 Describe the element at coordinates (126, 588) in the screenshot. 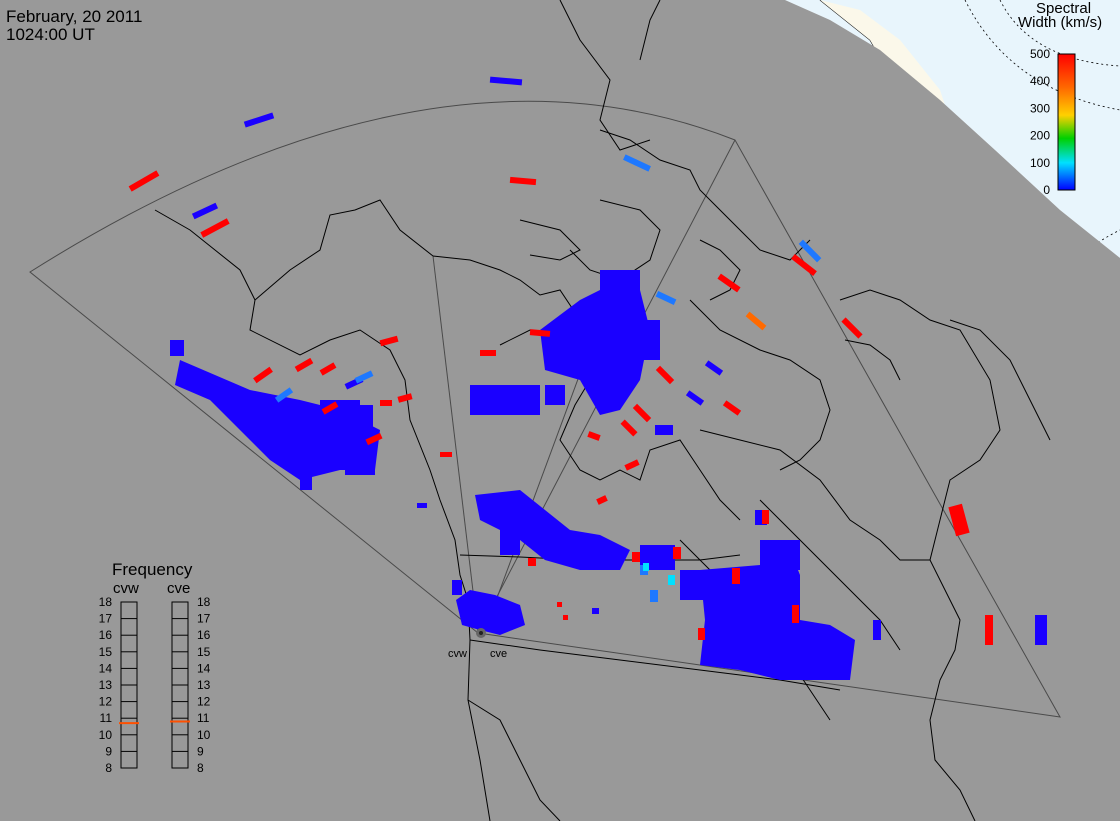

I see `frequency-label-cvw: cvw` at that location.